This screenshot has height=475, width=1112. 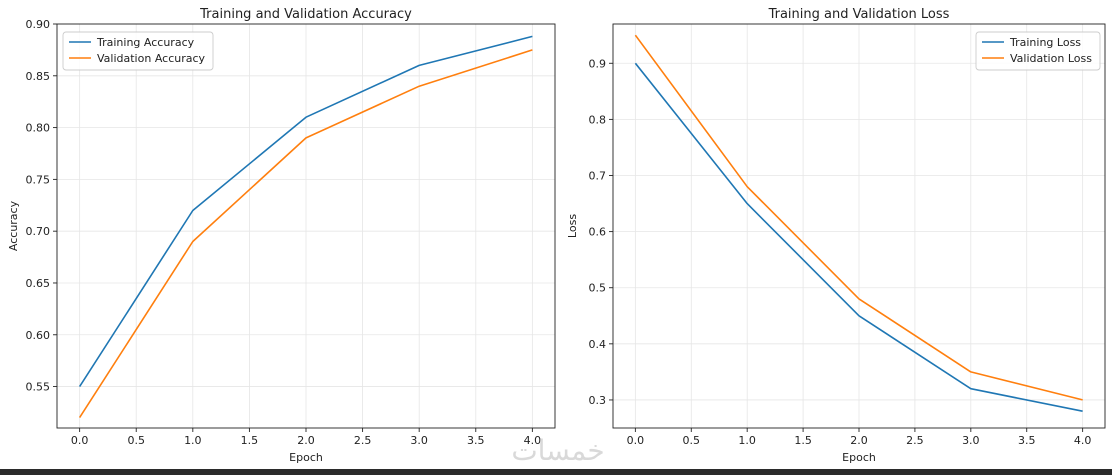 I want to click on y-tick-label: 0.65, so click(x=38, y=283).